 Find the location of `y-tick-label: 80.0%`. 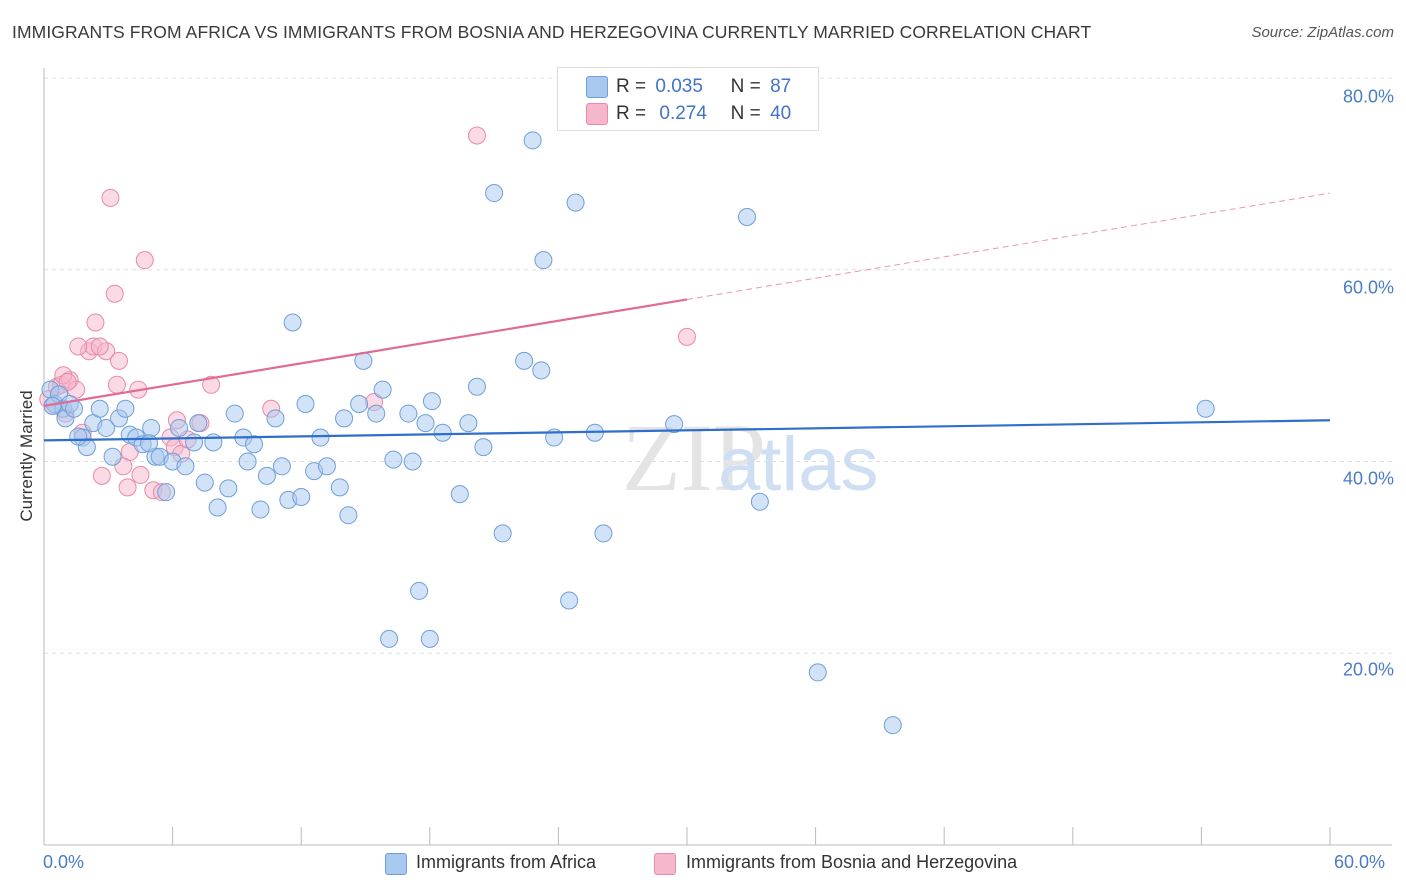

y-tick-label: 80.0% is located at coordinates (1368, 96).